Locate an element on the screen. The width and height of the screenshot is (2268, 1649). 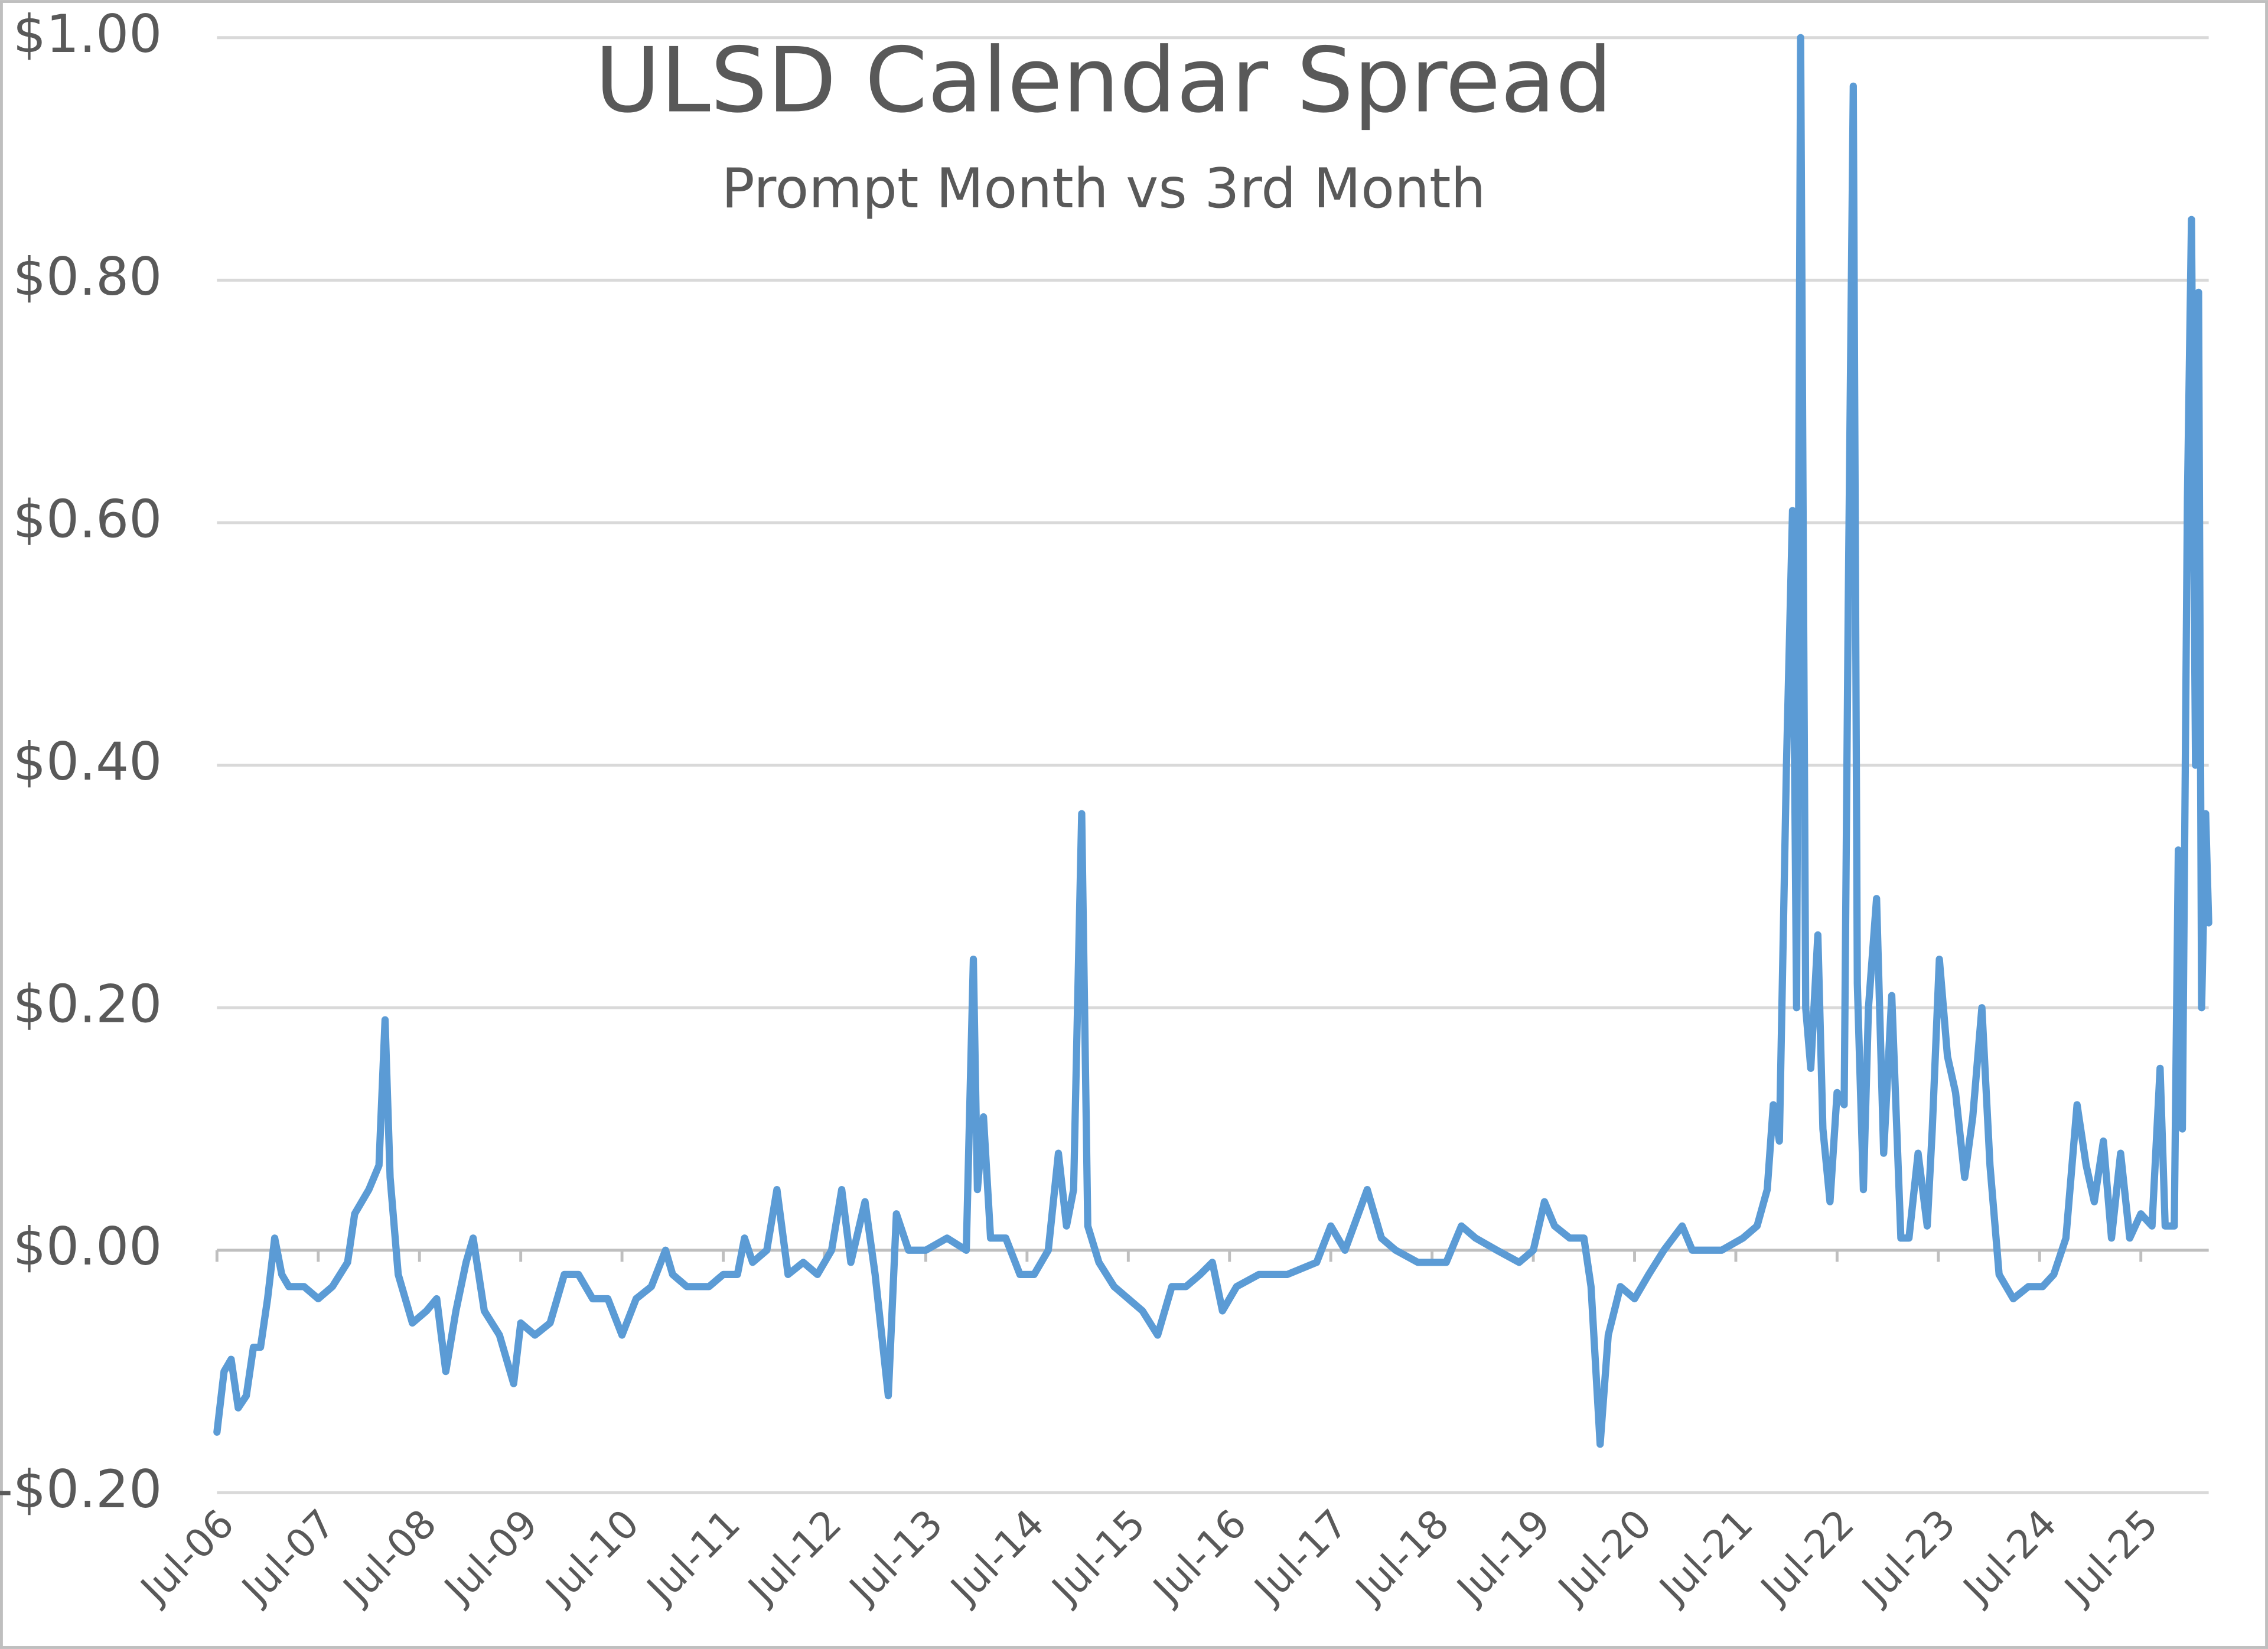
y-tick-label: $0.80 is located at coordinates (87, 276).